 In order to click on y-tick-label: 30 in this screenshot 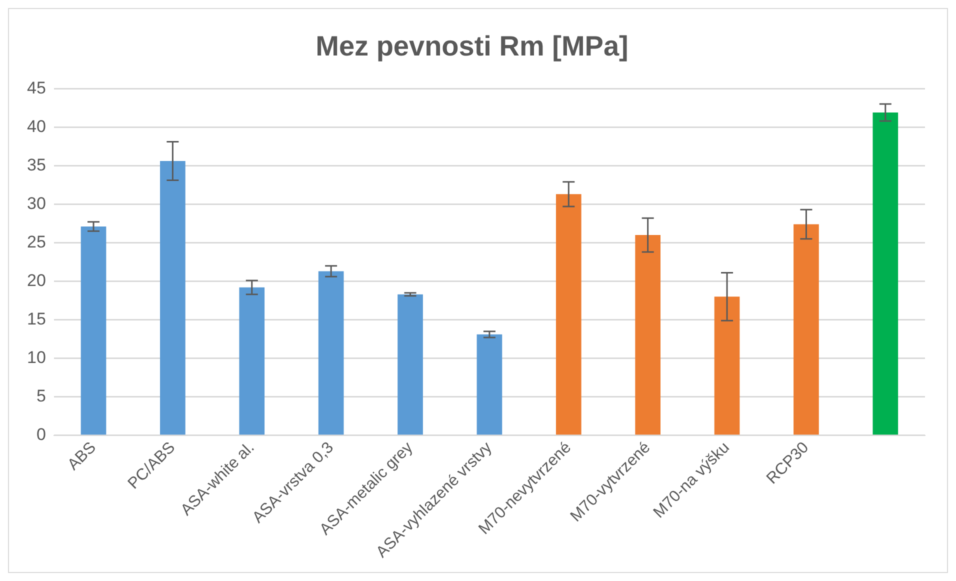, I will do `click(36, 203)`.